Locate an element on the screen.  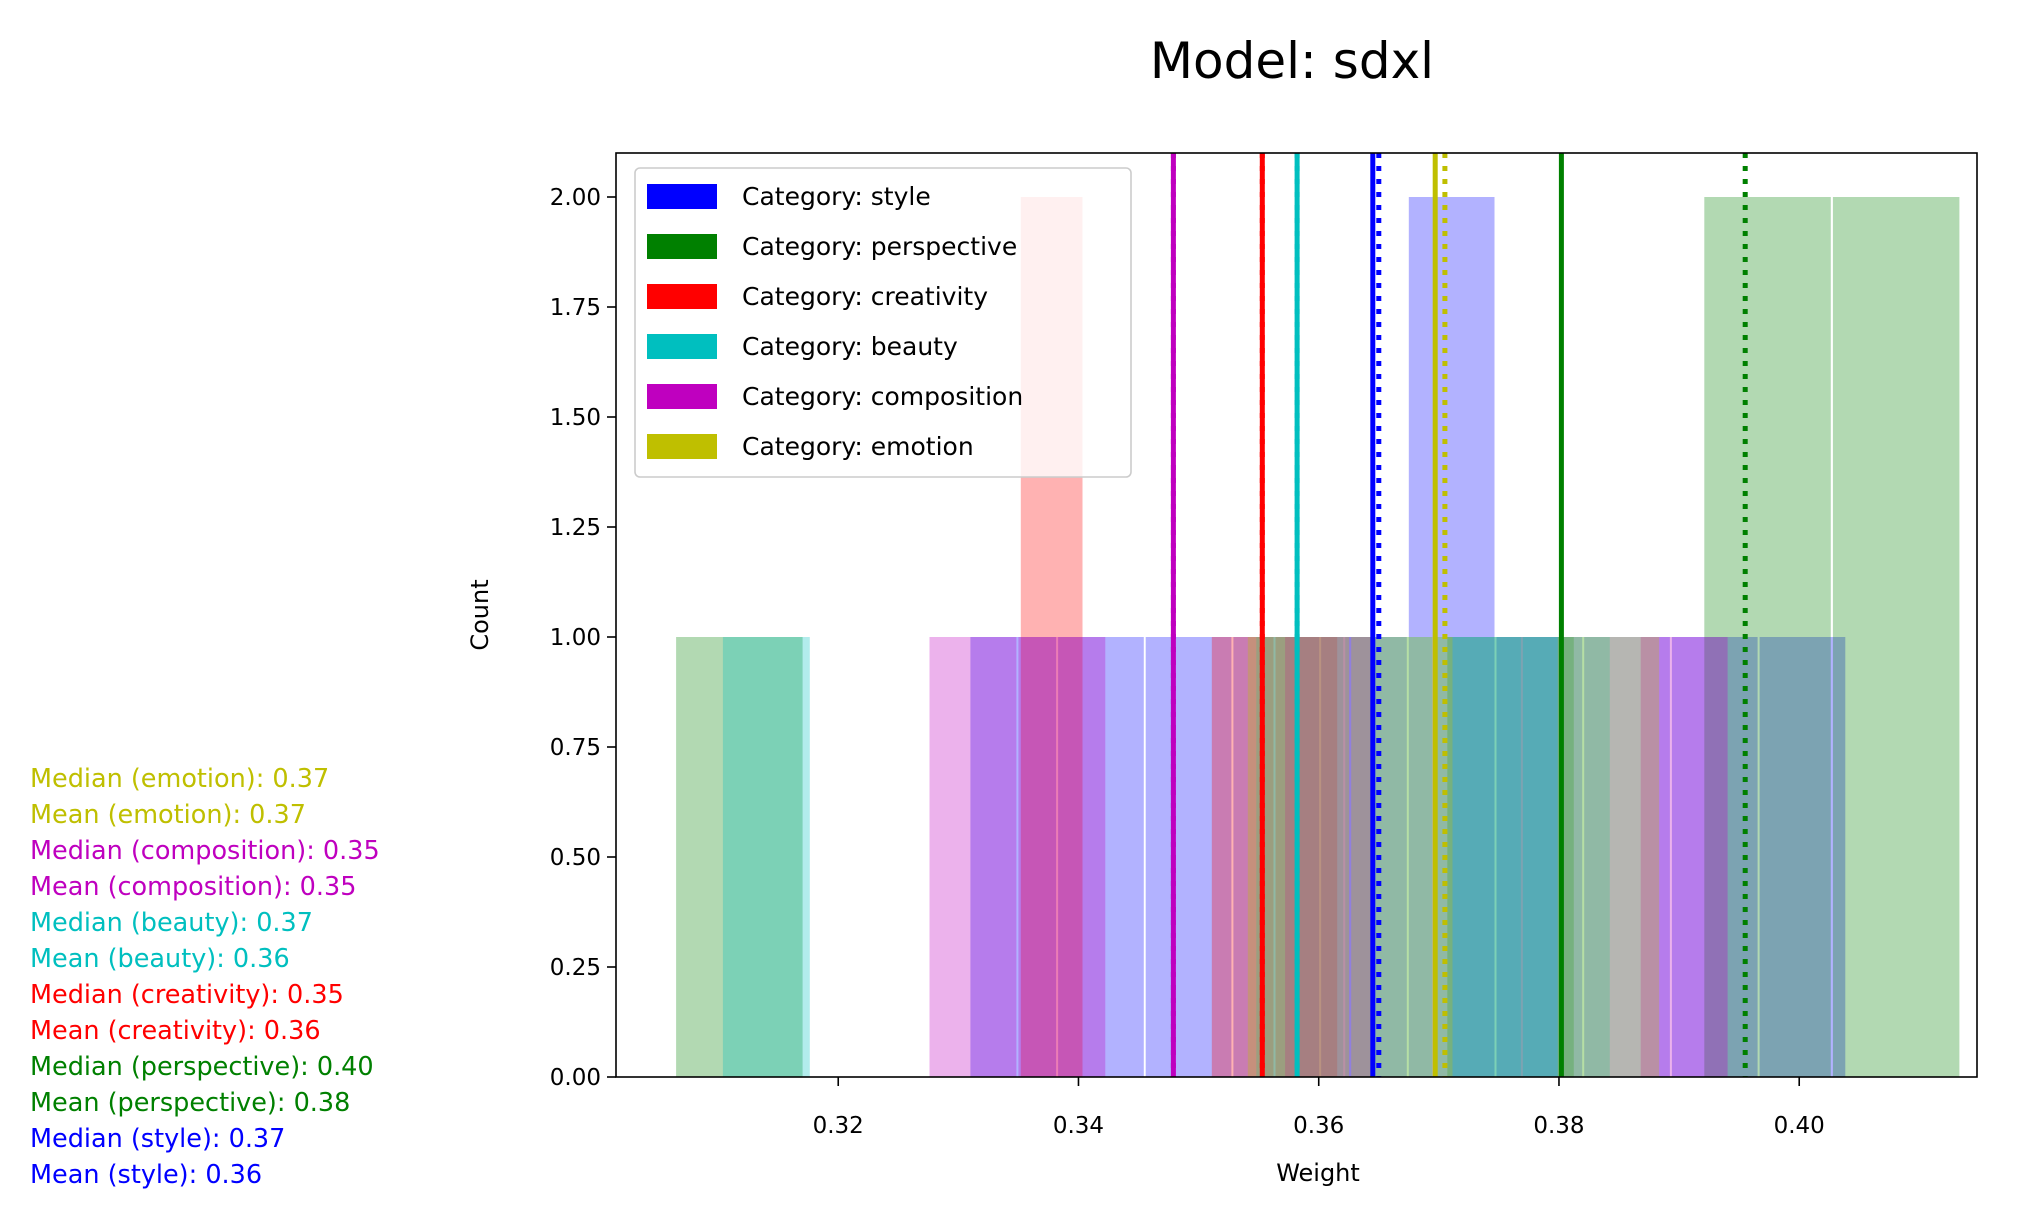
legend-label-beauty: Category: beauty is located at coordinates (850, 346).